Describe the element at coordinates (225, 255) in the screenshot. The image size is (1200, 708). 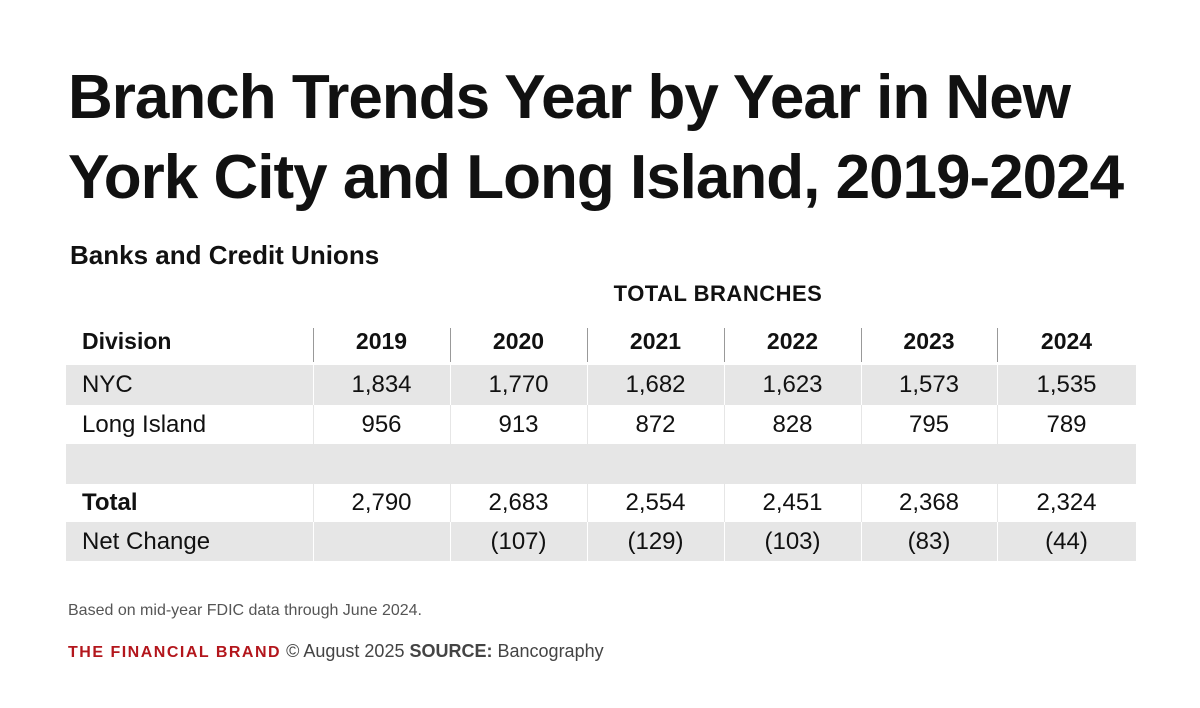
I see `subtitle: Banks and Credit Unions` at that location.